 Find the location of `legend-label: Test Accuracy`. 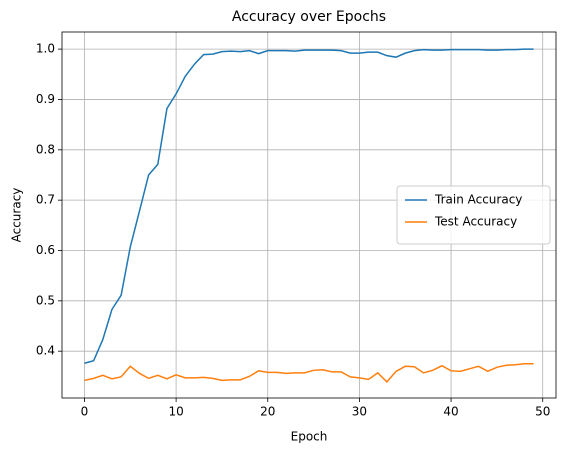

legend-label: Test Accuracy is located at coordinates (475, 222).